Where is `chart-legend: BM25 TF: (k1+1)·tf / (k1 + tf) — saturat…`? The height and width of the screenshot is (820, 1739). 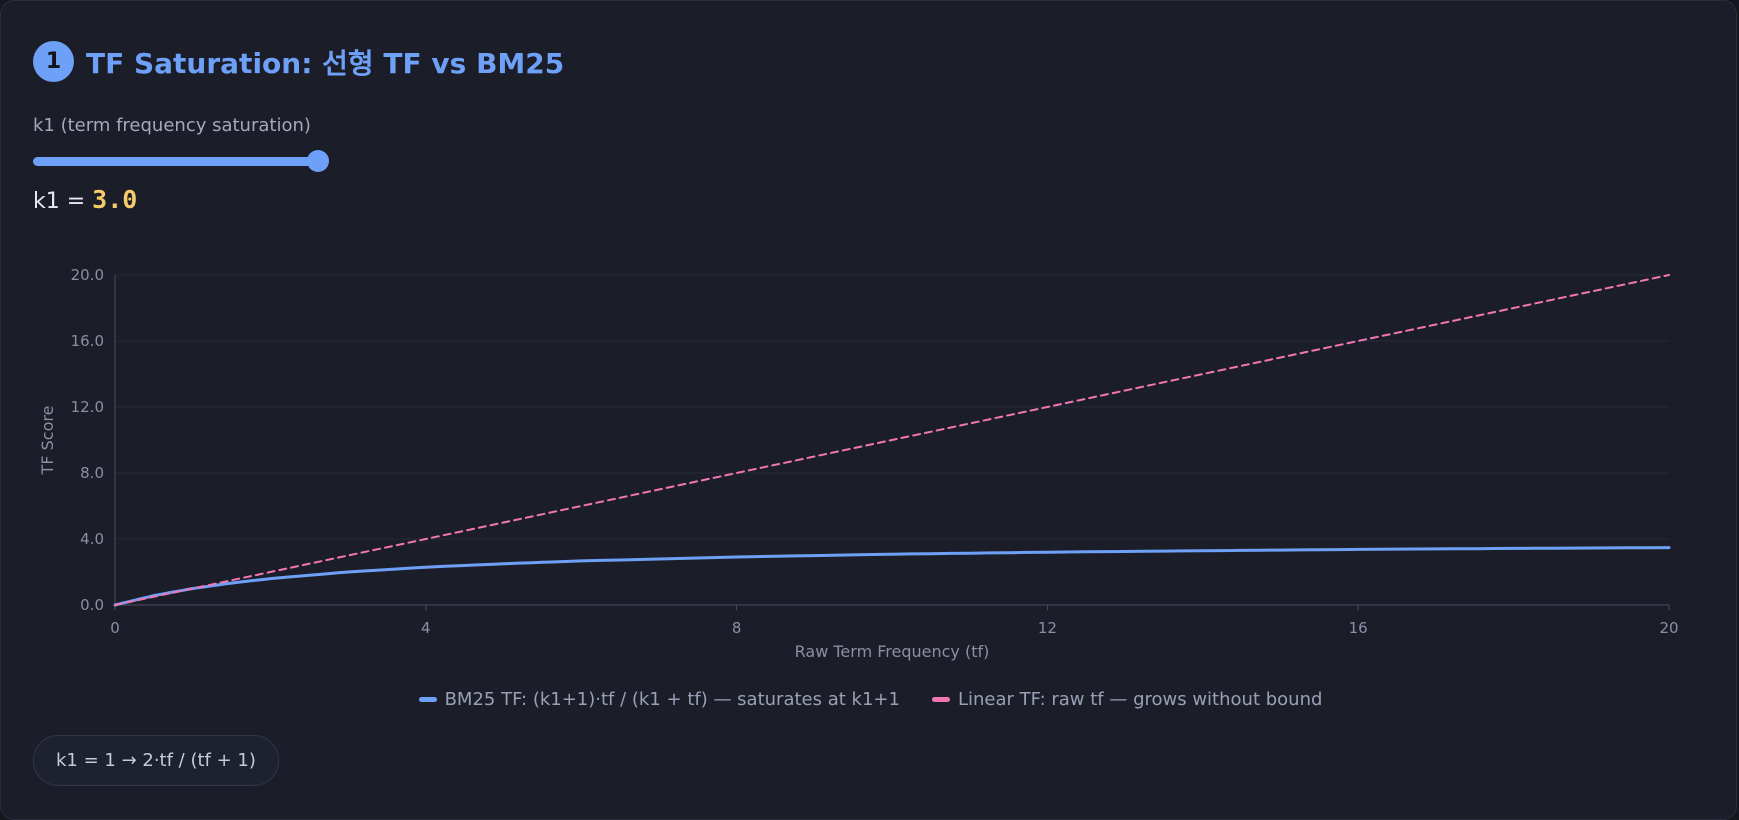
chart-legend: BM25 TF: (k1+1)·tf / (k1 + tf) — saturat… is located at coordinates (870, 699).